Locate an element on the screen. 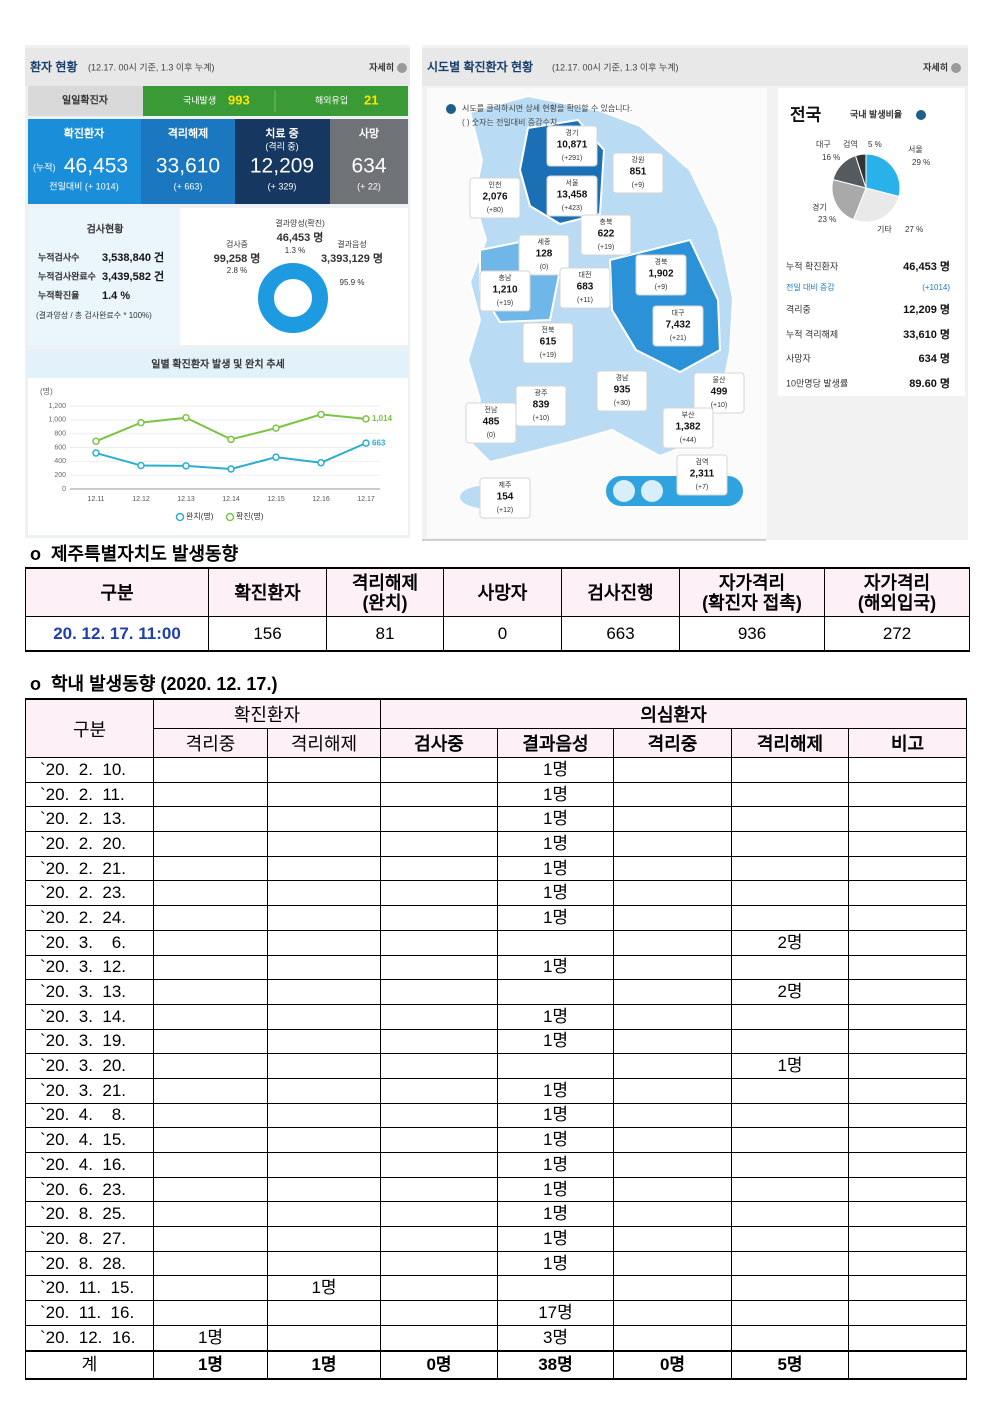 The width and height of the screenshot is (992, 1403). label: 2.8 % is located at coordinates (237, 270).